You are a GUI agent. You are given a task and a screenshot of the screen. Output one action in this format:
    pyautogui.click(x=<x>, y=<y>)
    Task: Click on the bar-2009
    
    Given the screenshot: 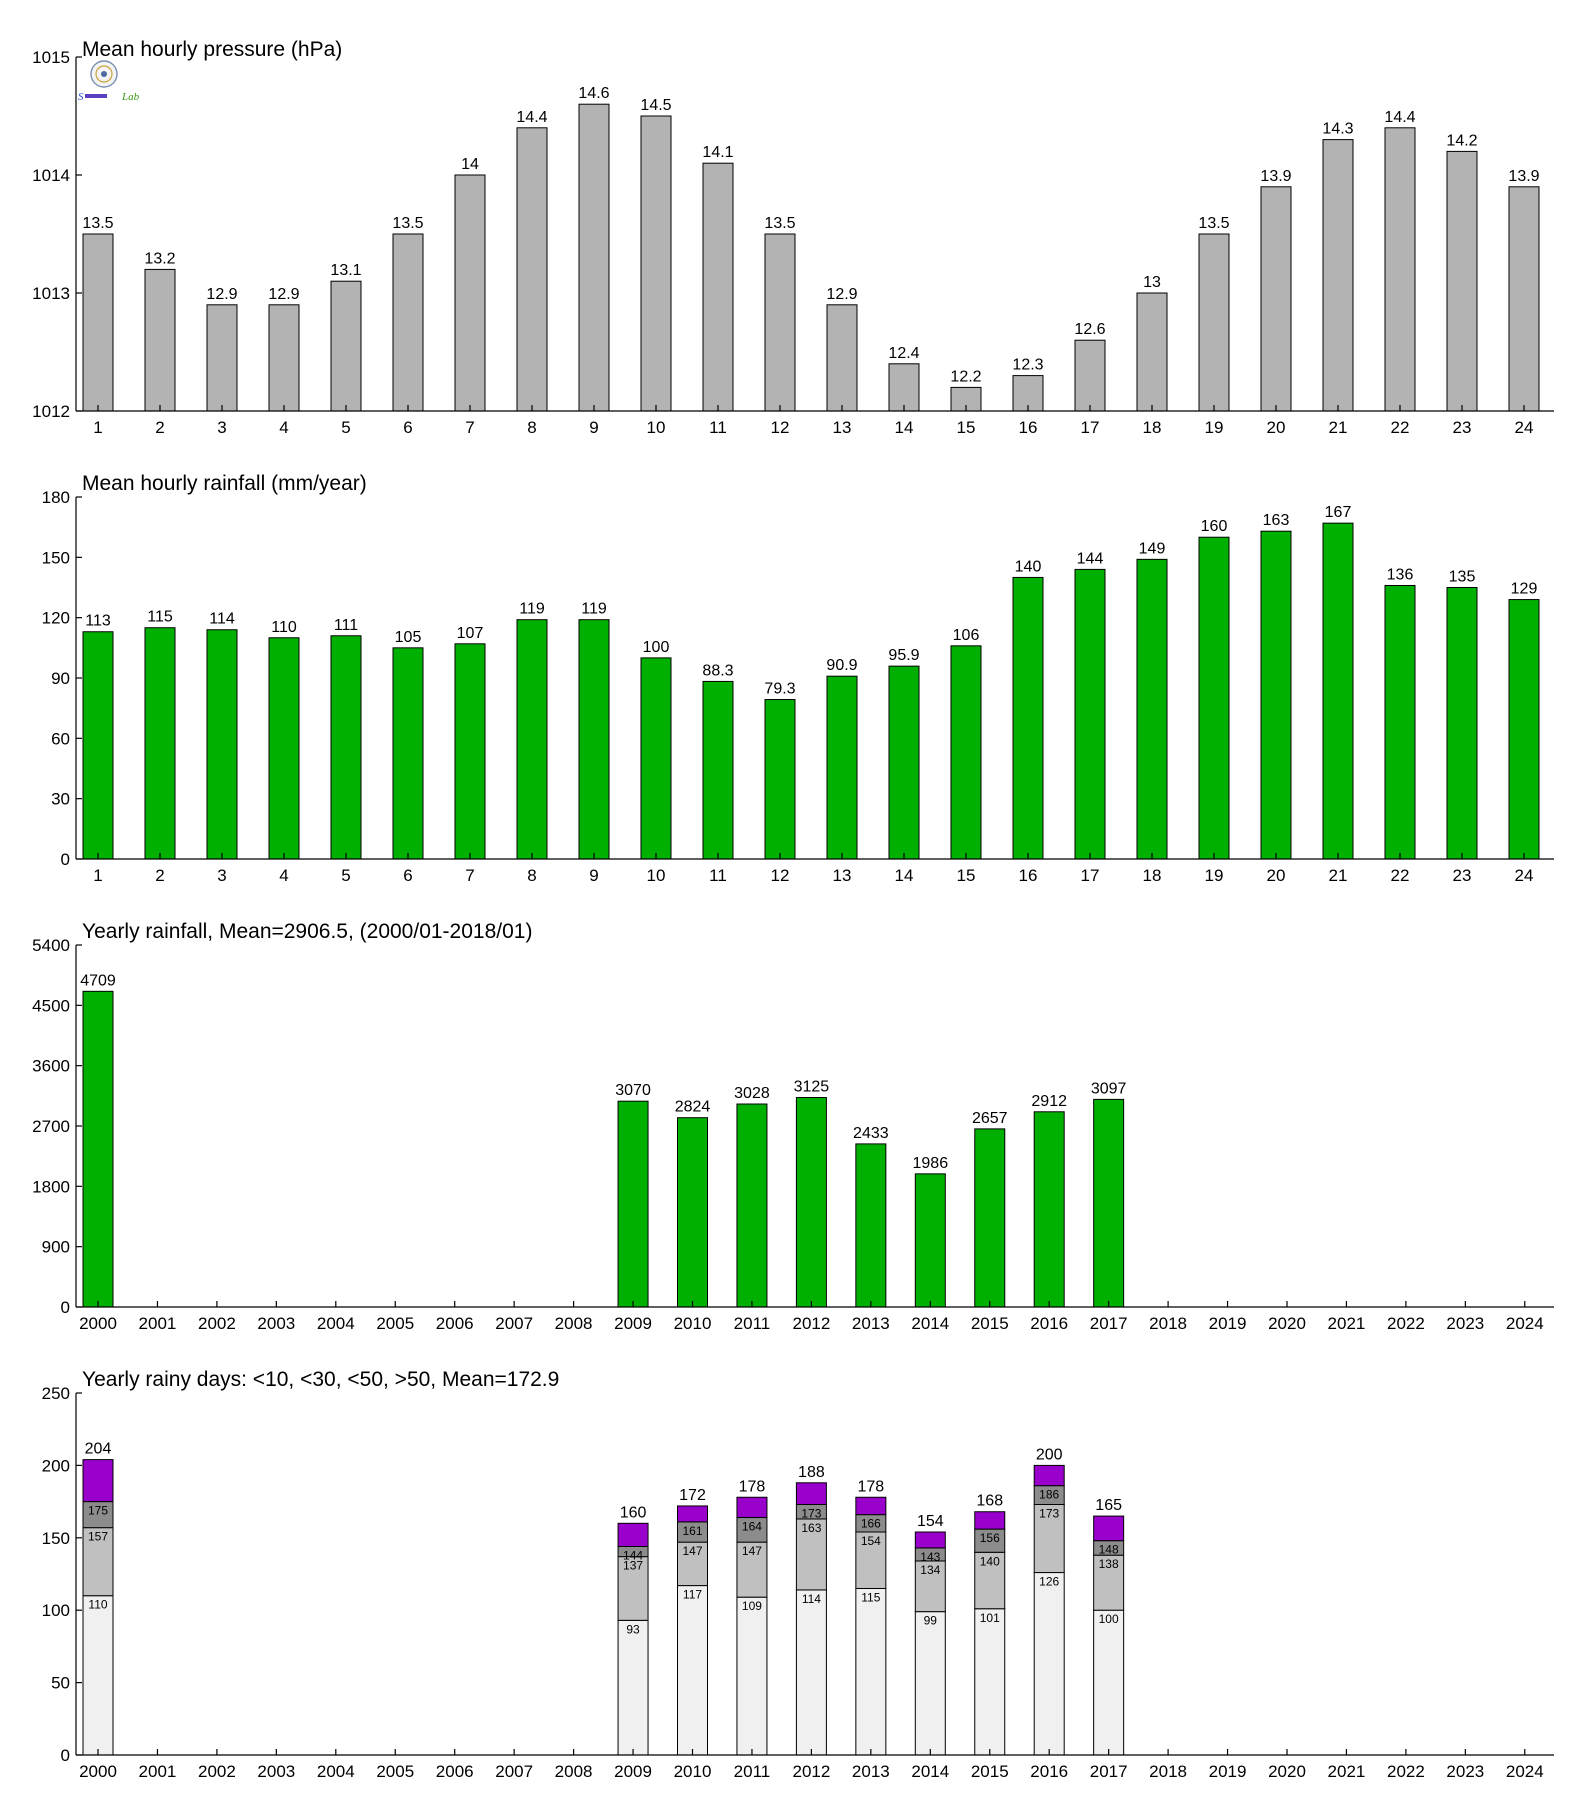 What is the action you would take?
    pyautogui.click(x=633, y=1204)
    